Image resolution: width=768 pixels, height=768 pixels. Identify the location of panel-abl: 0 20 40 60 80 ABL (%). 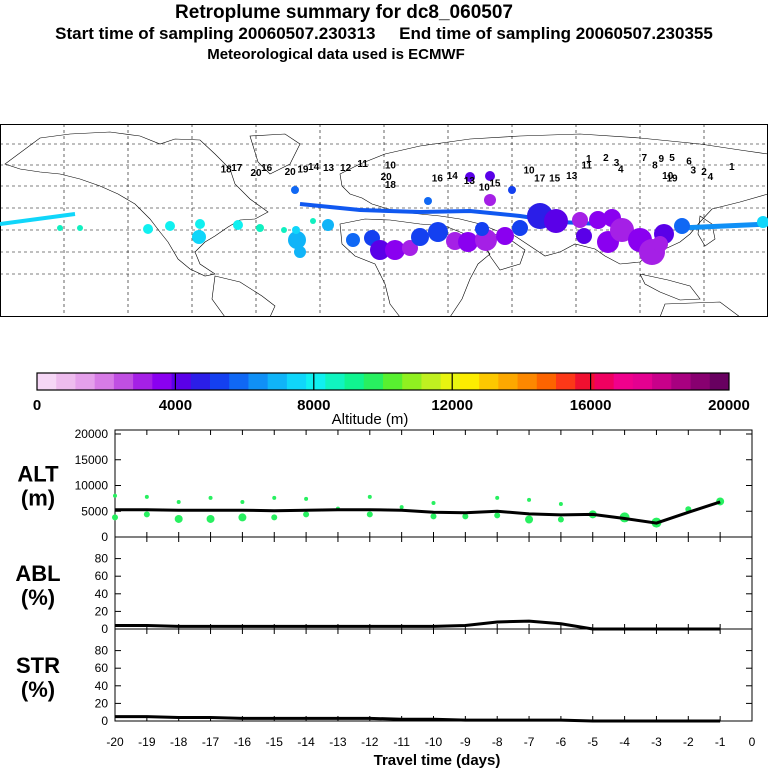
(384, 586).